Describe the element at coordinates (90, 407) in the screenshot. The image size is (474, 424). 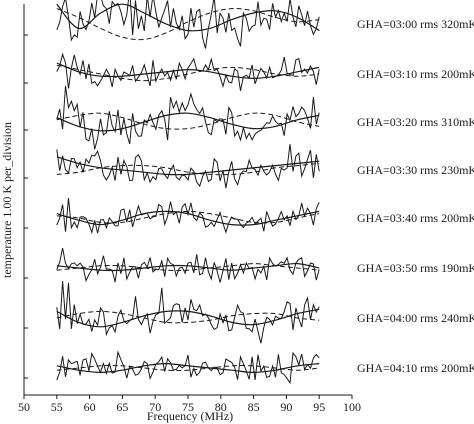
I see `x-tick-label: 60` at that location.